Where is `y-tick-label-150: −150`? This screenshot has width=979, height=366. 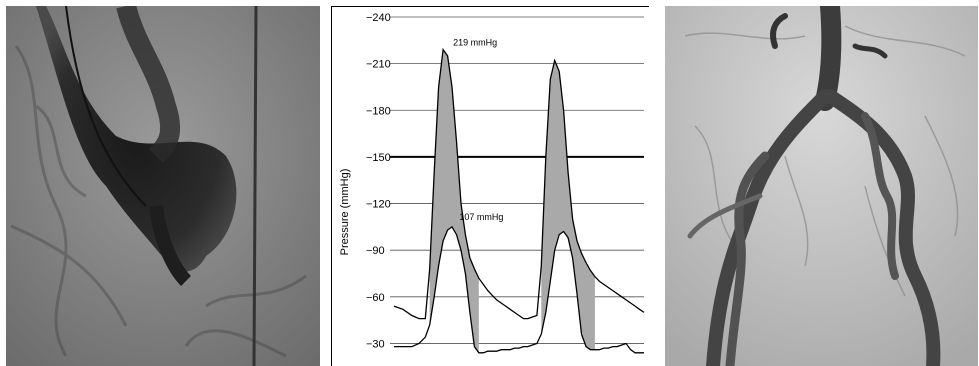
y-tick-label-150: −150 is located at coordinates (378, 158).